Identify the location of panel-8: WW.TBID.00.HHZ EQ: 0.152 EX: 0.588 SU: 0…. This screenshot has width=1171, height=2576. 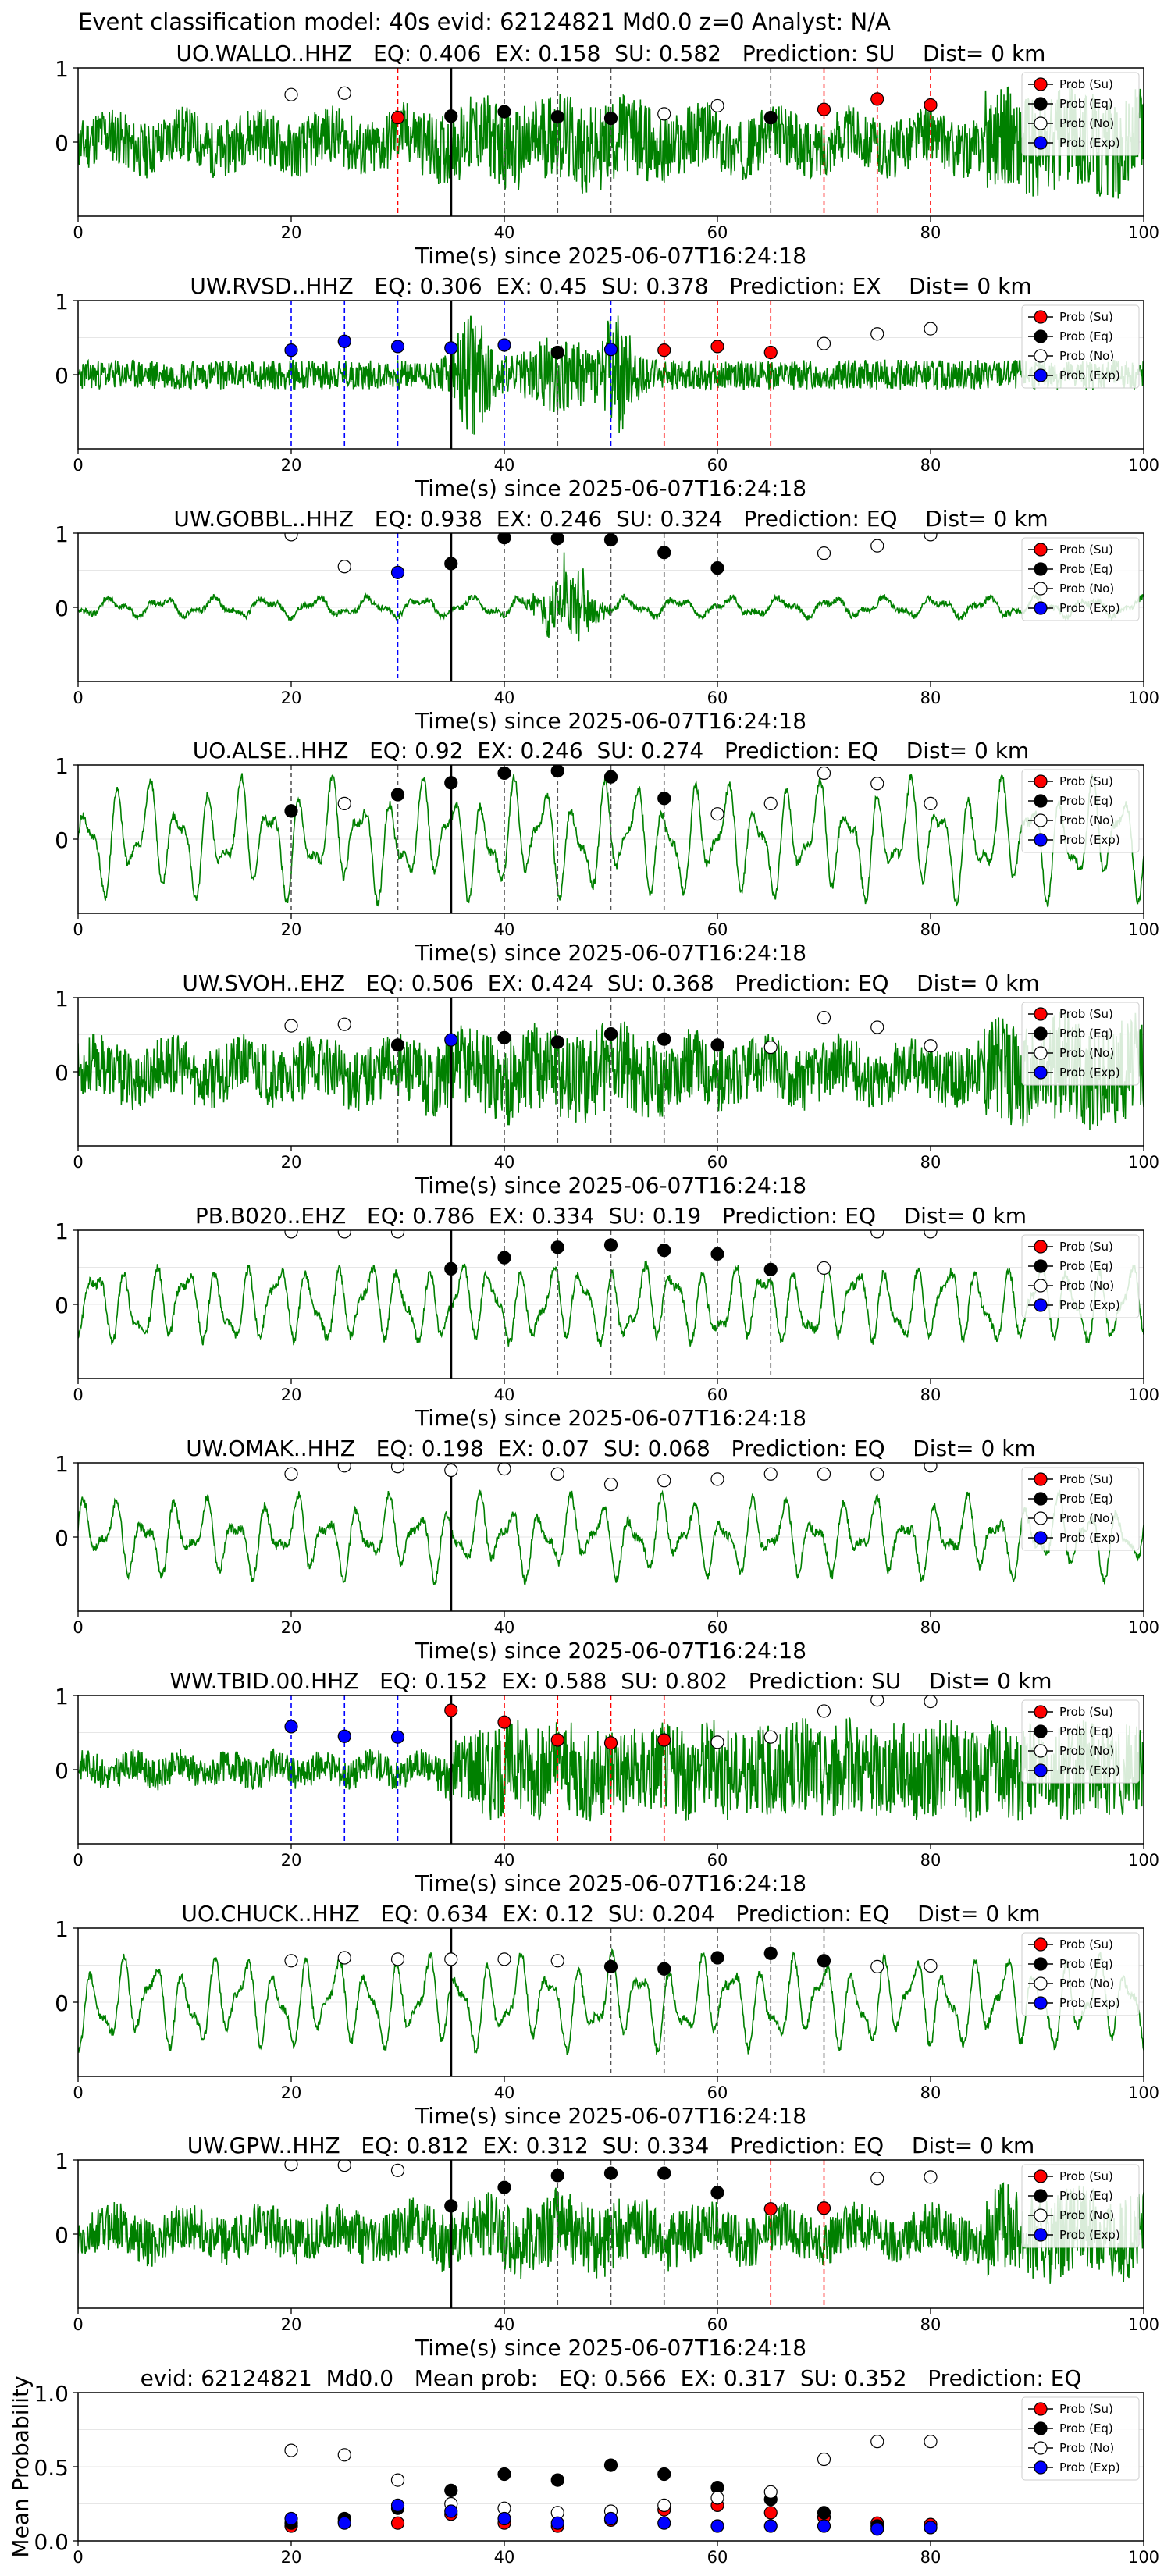
(607, 1782).